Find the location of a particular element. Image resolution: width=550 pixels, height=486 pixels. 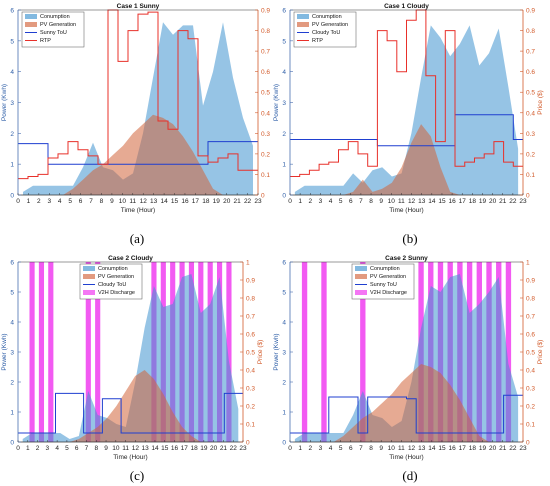

y2-tick-label: 0.9 is located at coordinates (530, 281).